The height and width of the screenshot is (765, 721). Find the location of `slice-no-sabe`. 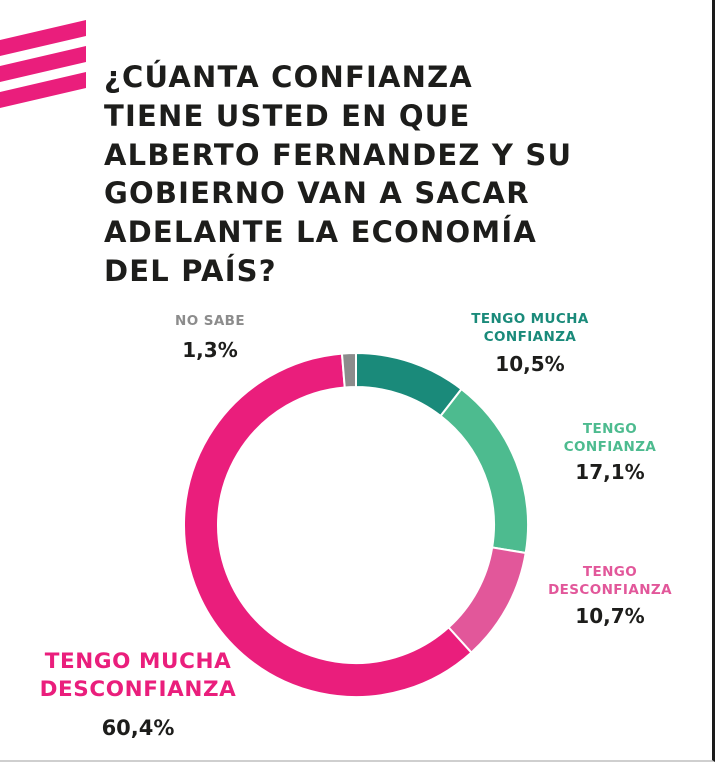

slice-no-sabe is located at coordinates (348, 370).